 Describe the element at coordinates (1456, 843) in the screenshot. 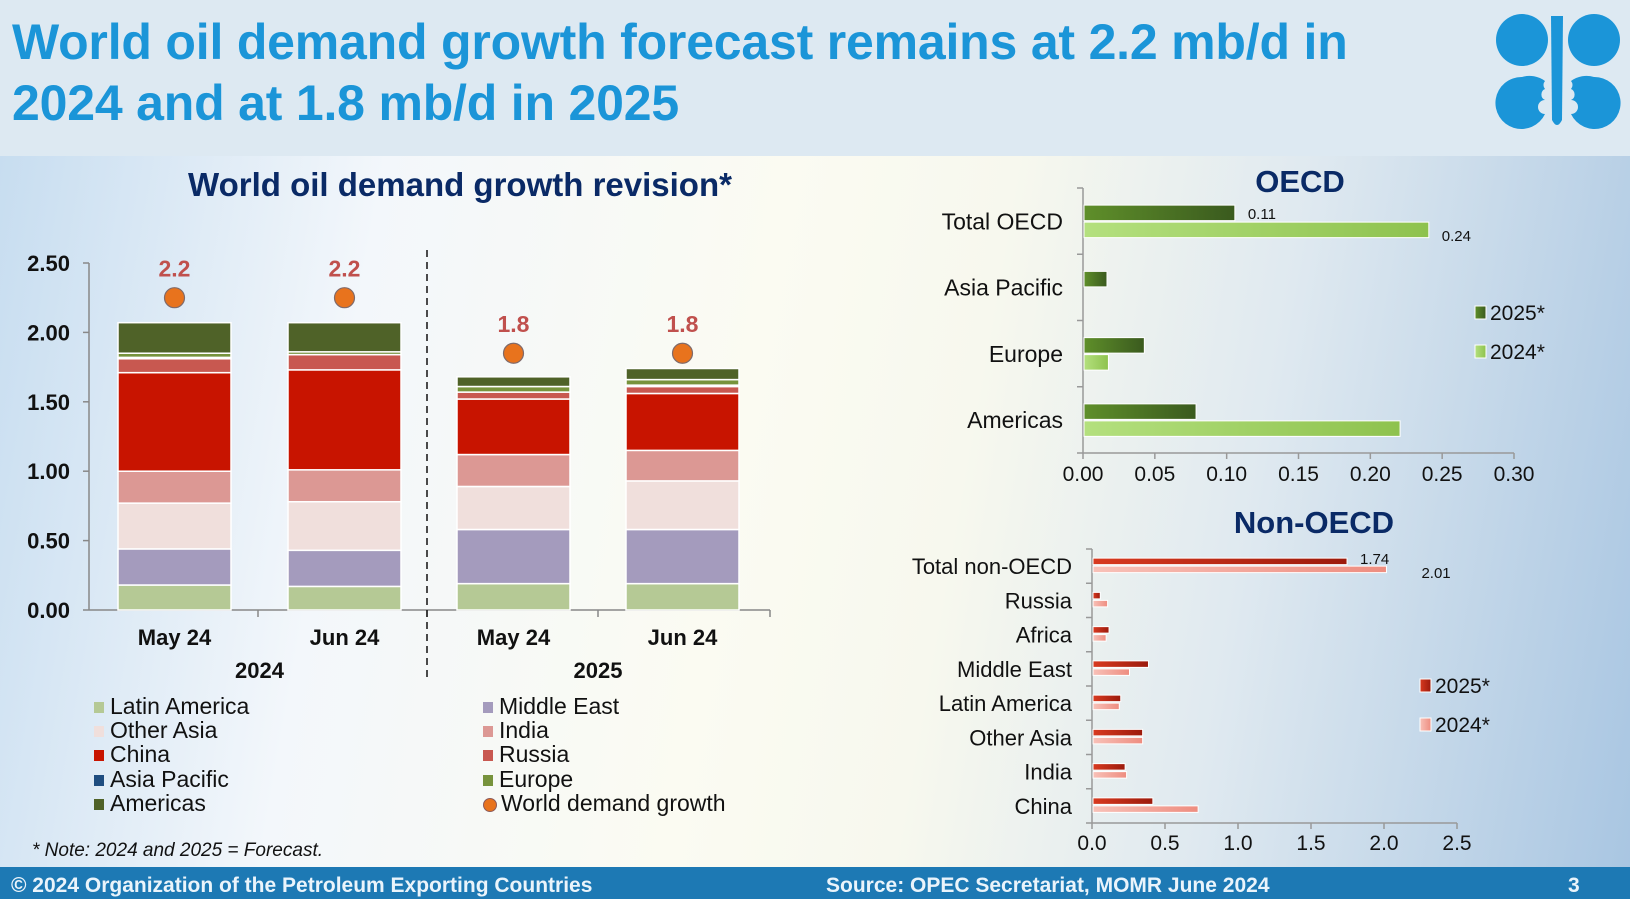

I see `x-tick-label: 2.5` at that location.